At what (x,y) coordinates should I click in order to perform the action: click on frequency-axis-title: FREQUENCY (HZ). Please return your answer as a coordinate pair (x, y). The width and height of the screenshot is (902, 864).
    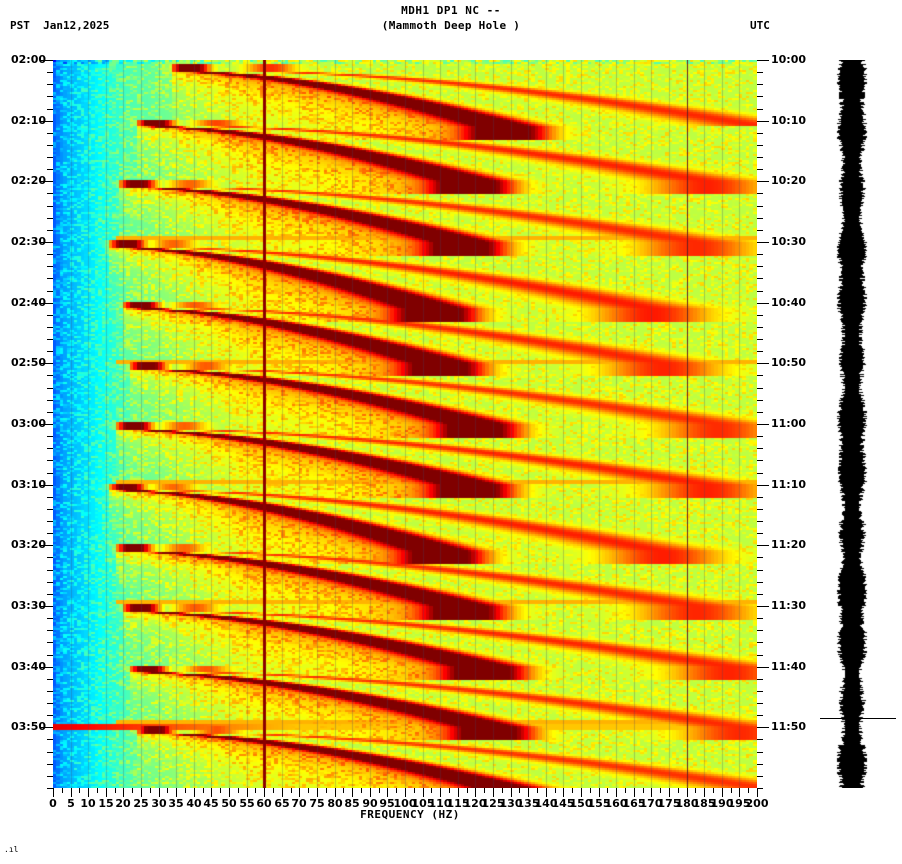
    Looking at the image, I should click on (410, 814).